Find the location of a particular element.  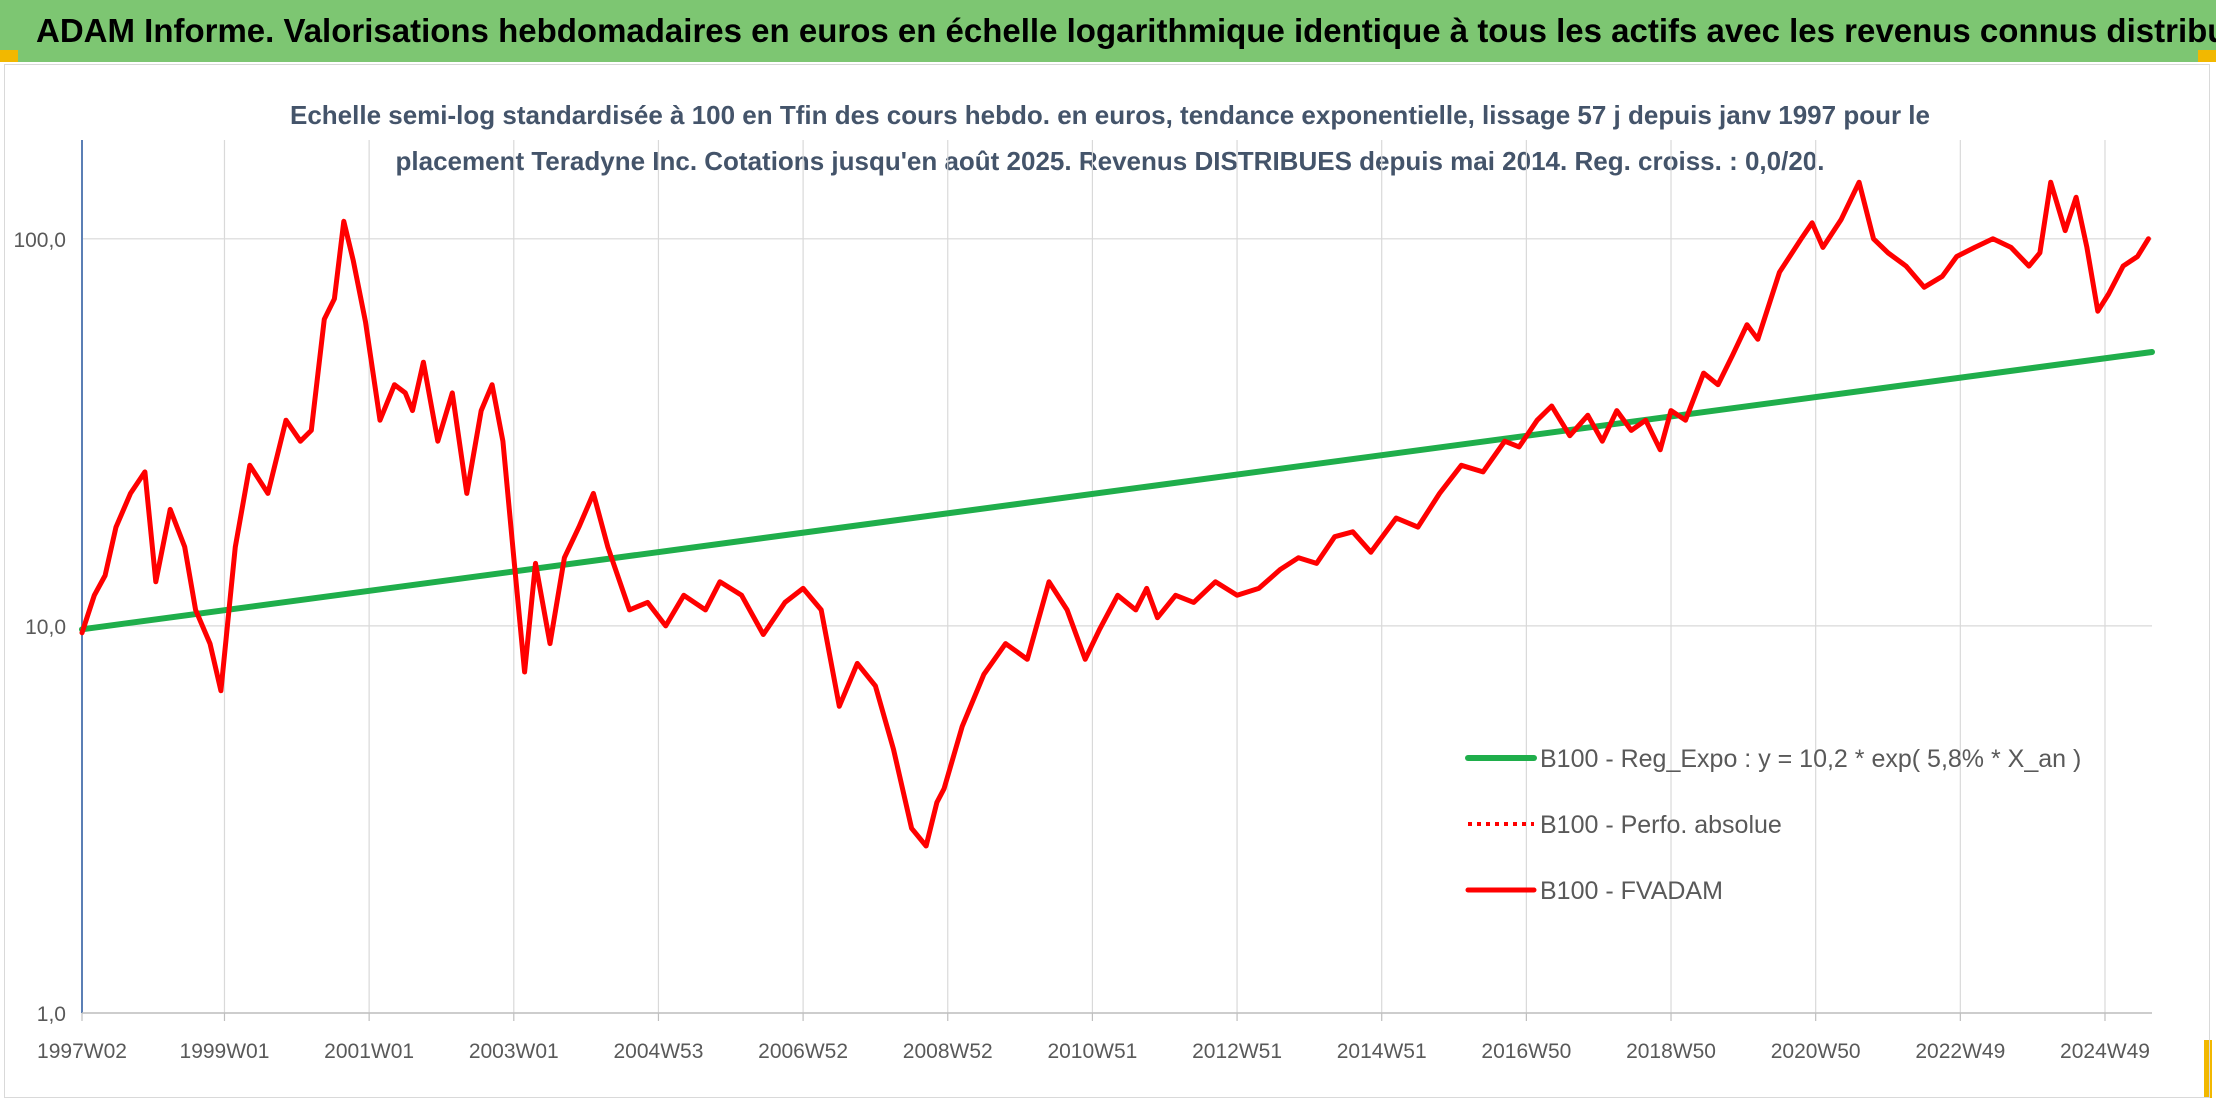

x-tick-label: 2018W50 is located at coordinates (1671, 1051).